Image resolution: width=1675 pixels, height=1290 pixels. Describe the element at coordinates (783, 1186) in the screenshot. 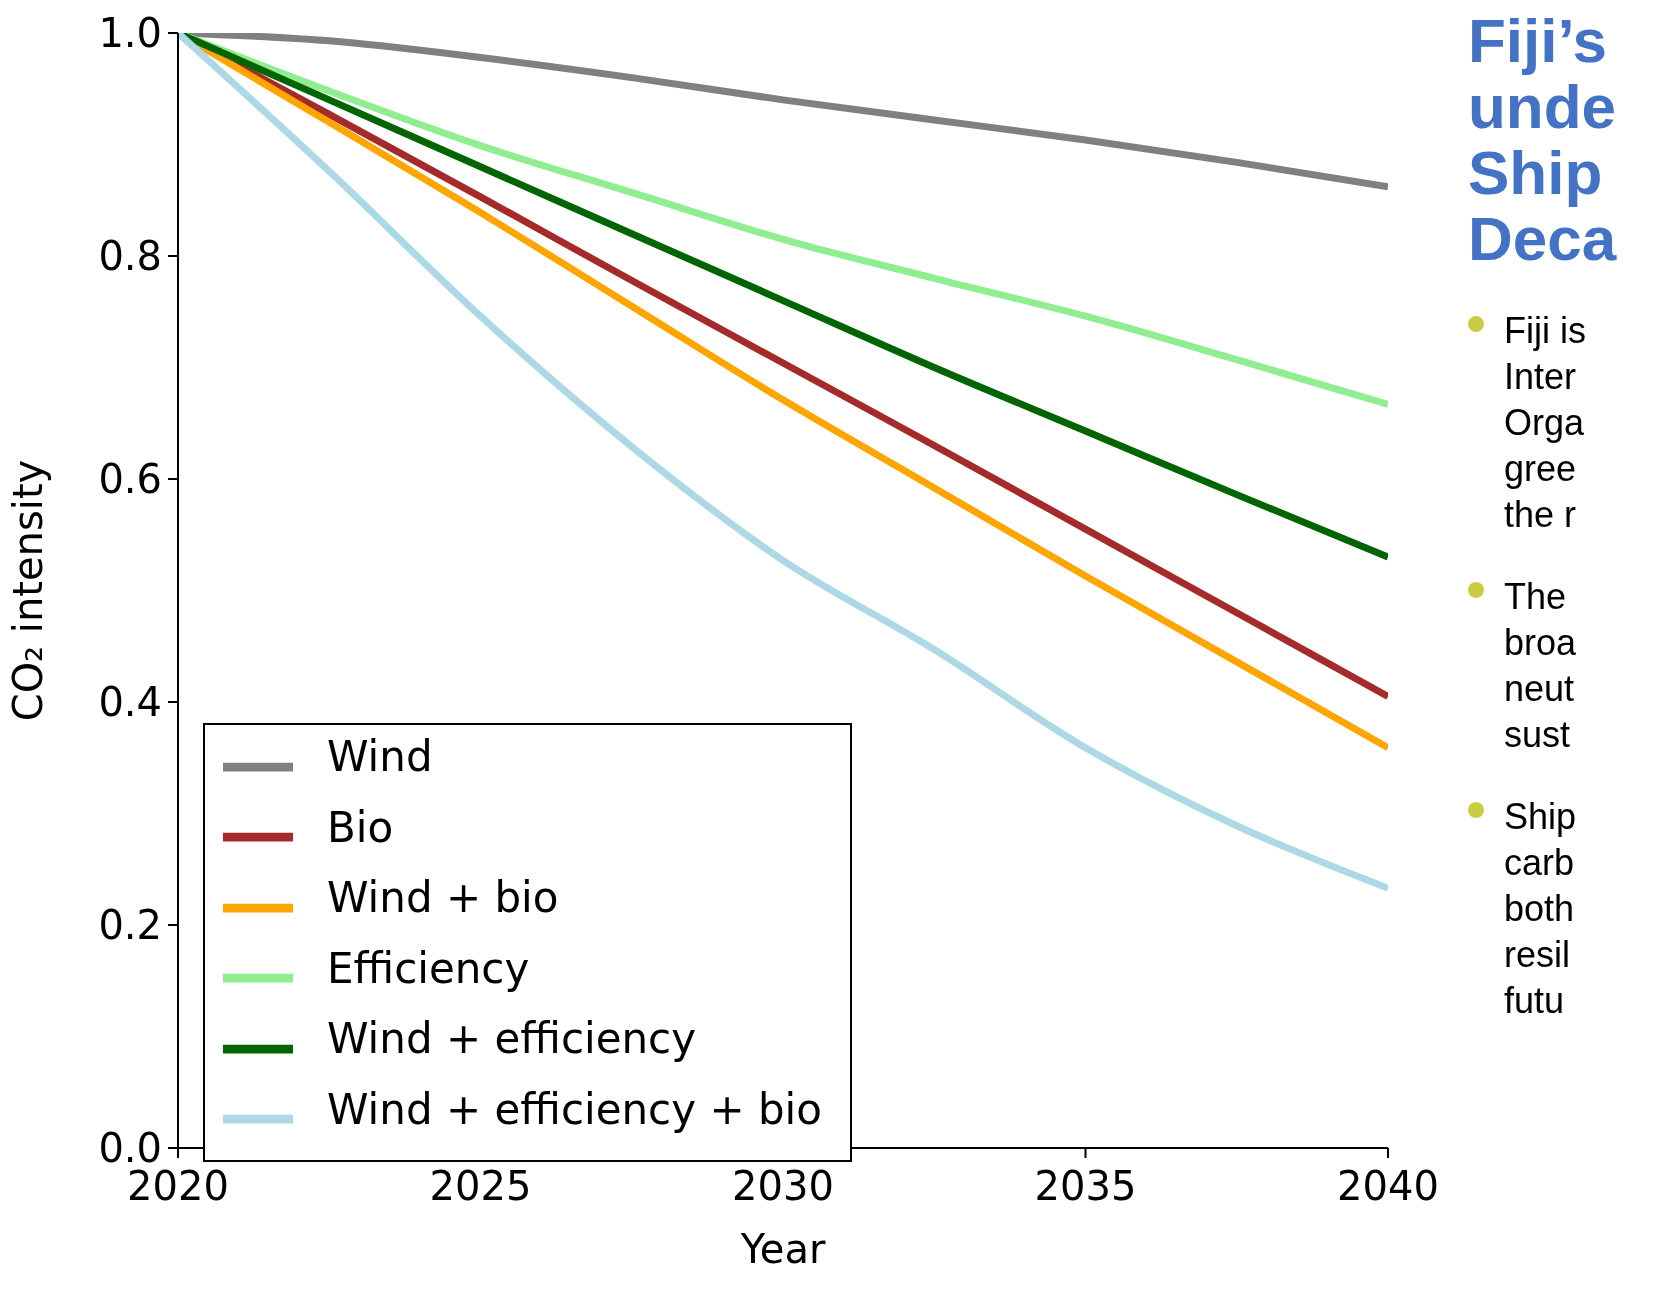

I see `x-tick-label: 2030` at that location.